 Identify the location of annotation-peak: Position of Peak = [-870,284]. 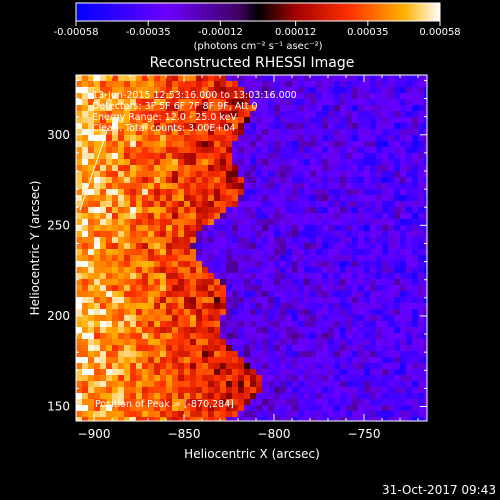
(164, 404).